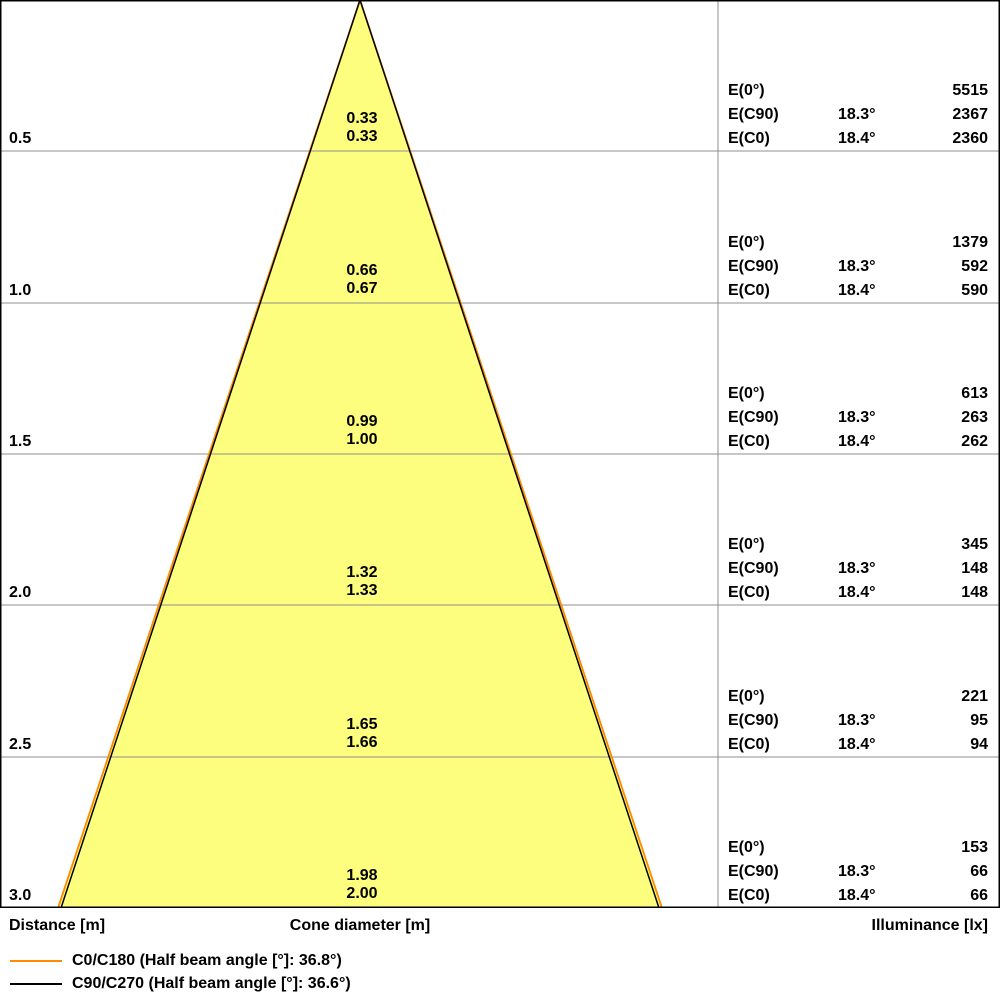 This screenshot has height=1000, width=1000. Describe the element at coordinates (974, 847) in the screenshot. I see `illuminance-value: 153` at that location.